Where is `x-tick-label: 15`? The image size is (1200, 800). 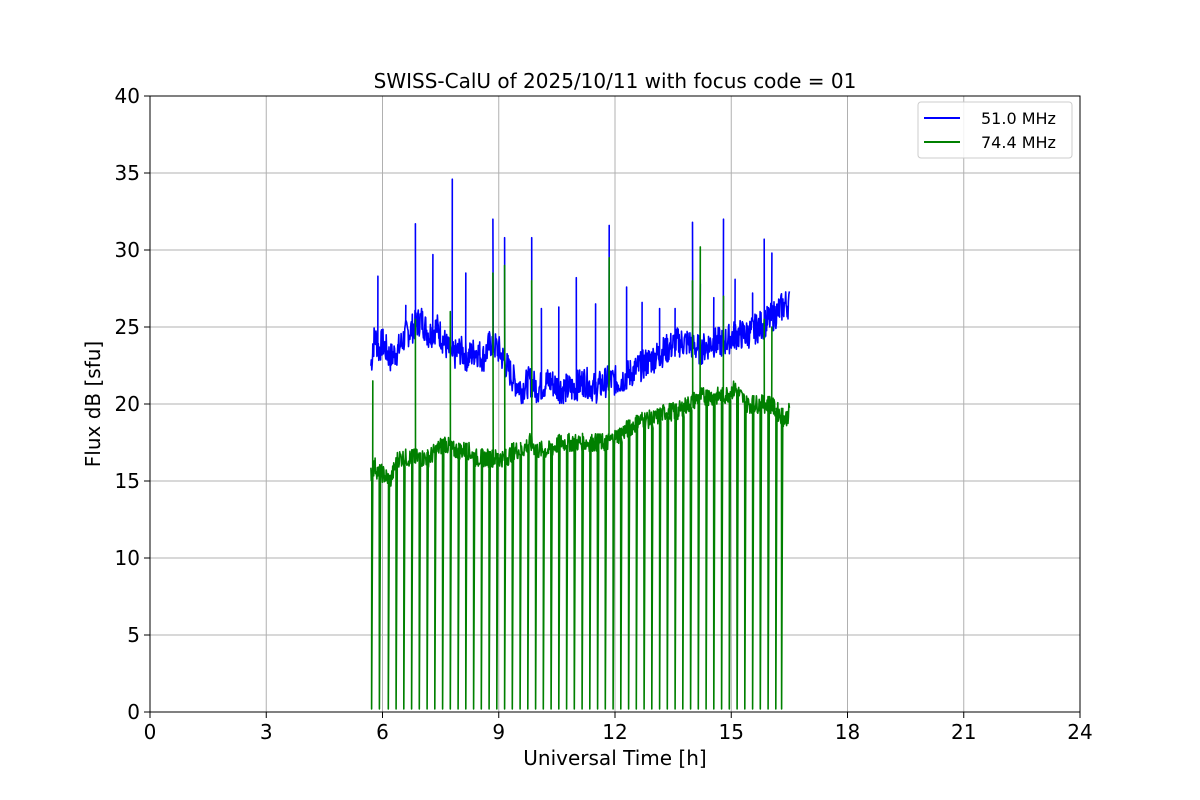
x-tick-label: 15 is located at coordinates (731, 732).